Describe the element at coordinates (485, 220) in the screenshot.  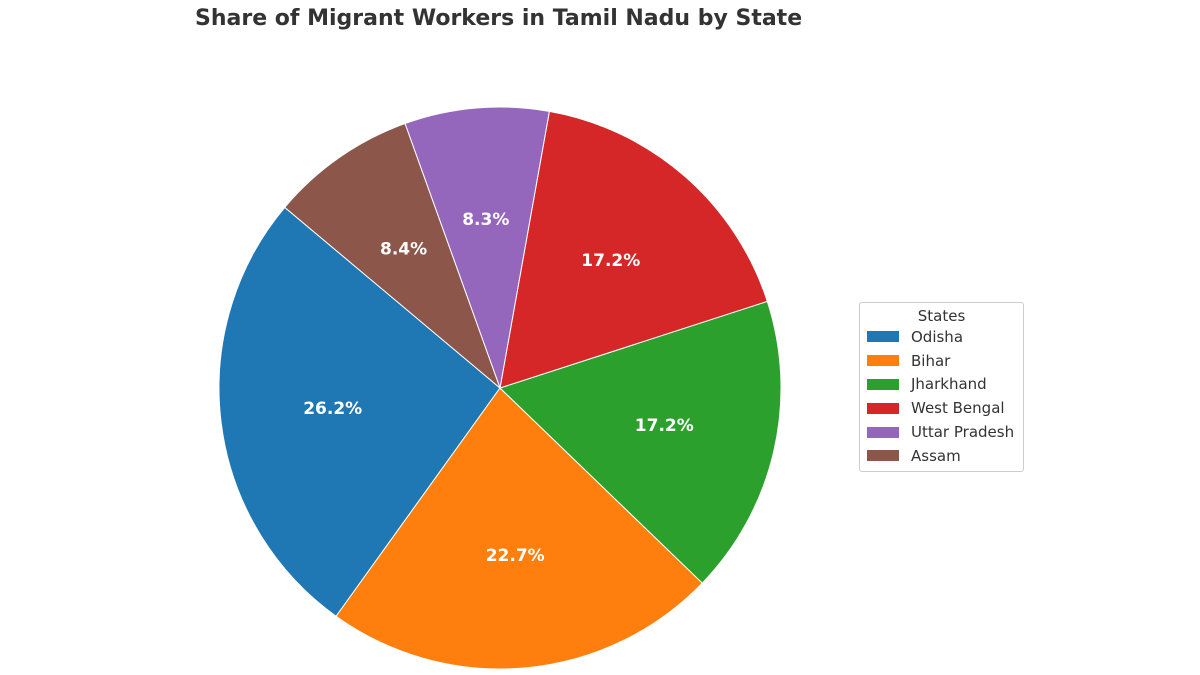
I see `slice-label-uttar-pradesh: 8.3%` at that location.